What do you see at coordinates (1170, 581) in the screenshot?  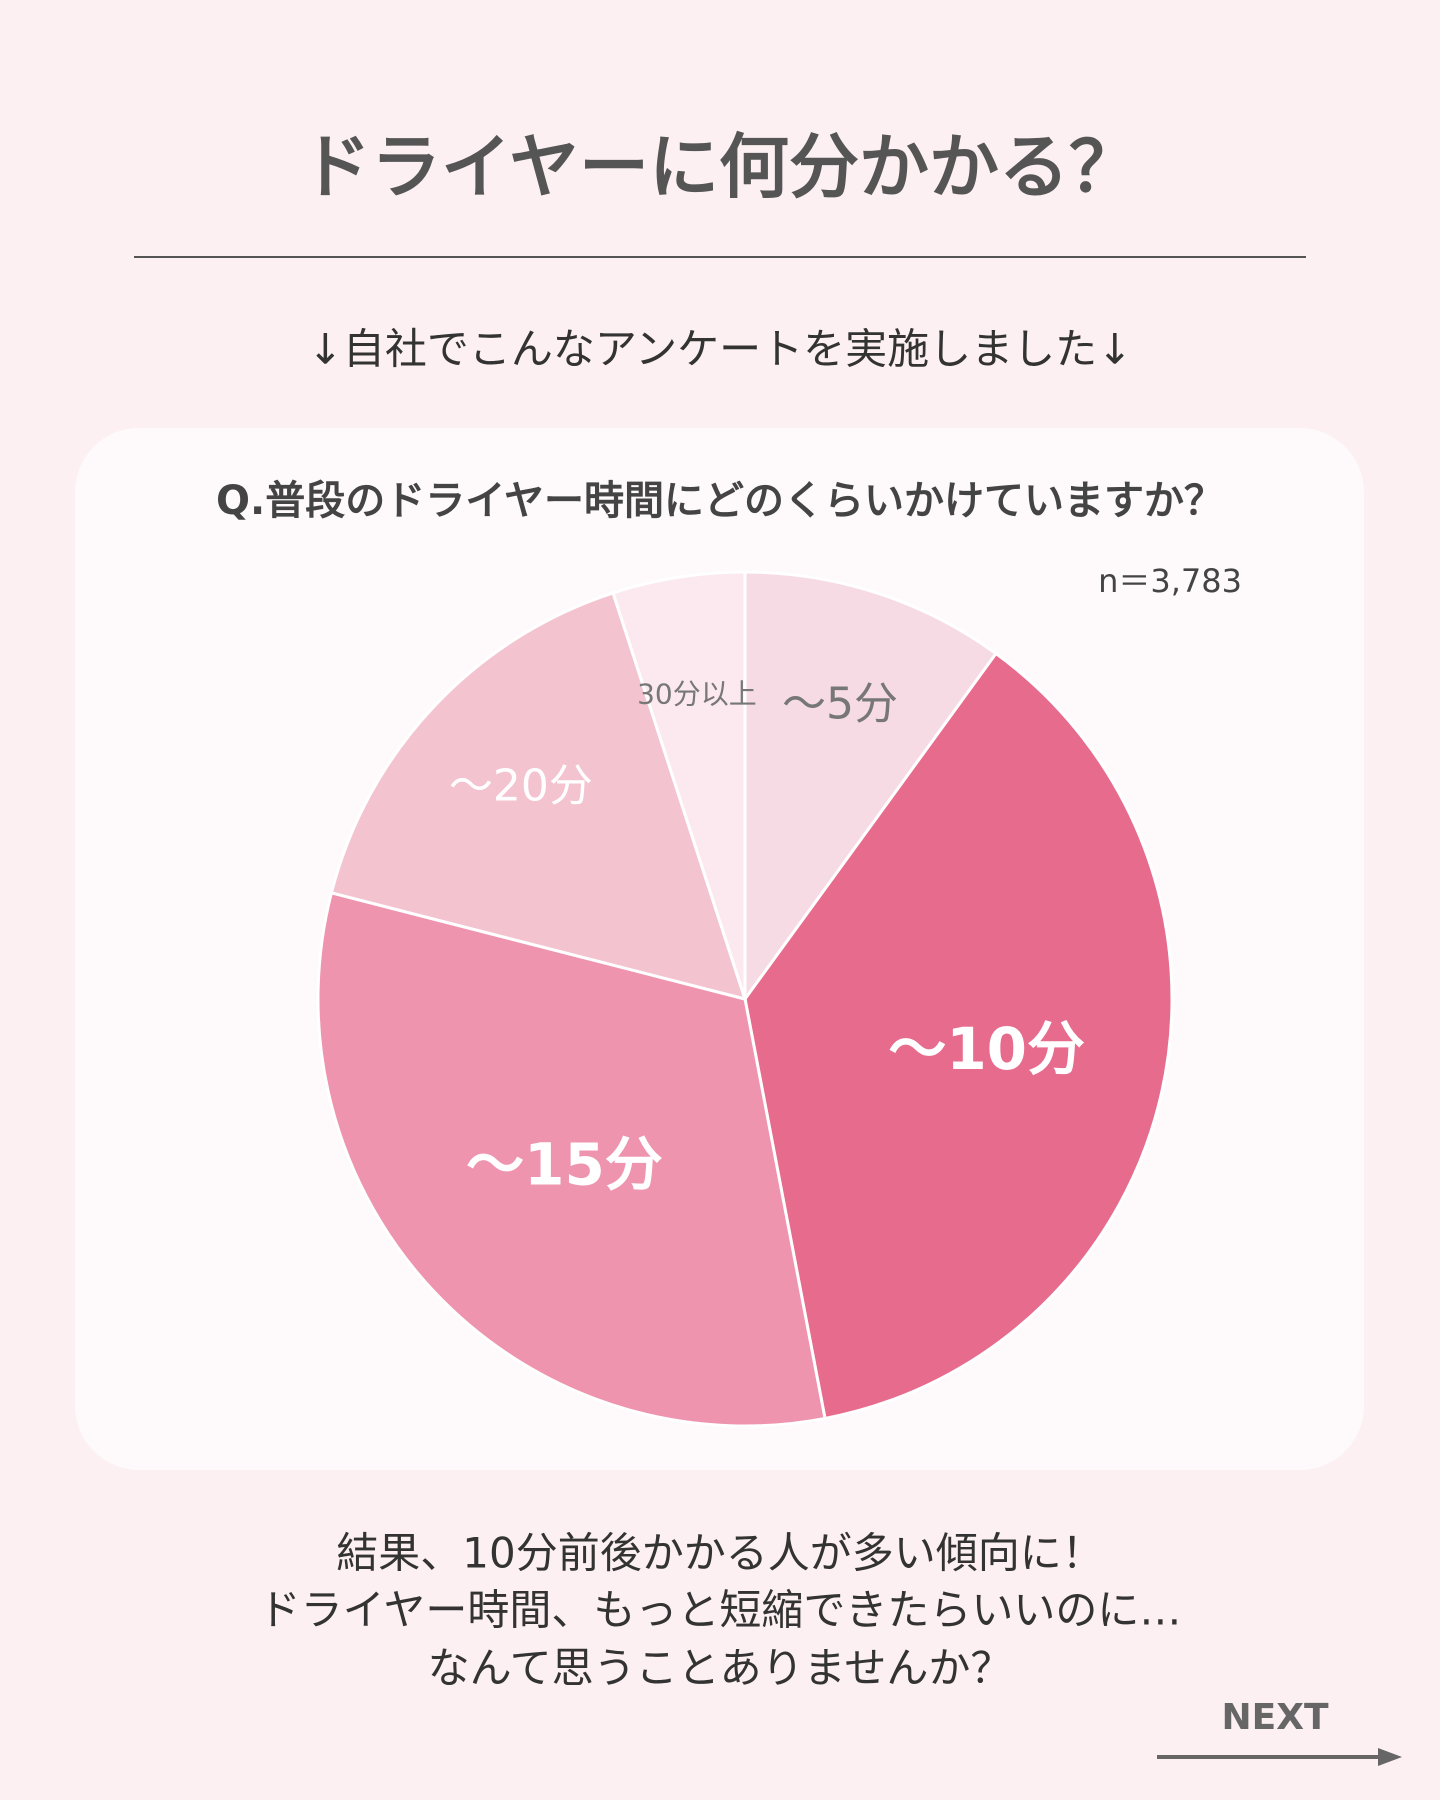 I see `sample-size: n＝3,783` at bounding box center [1170, 581].